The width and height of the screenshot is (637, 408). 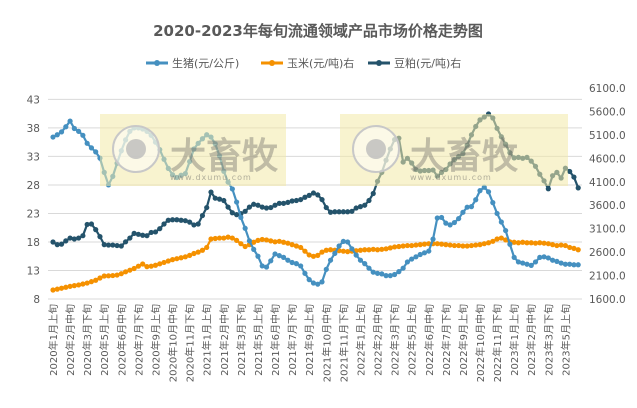 What do you see at coordinates (463, 340) in the screenshot?
I see `x-tick-label: 2022年9月上旬` at bounding box center [463, 340].